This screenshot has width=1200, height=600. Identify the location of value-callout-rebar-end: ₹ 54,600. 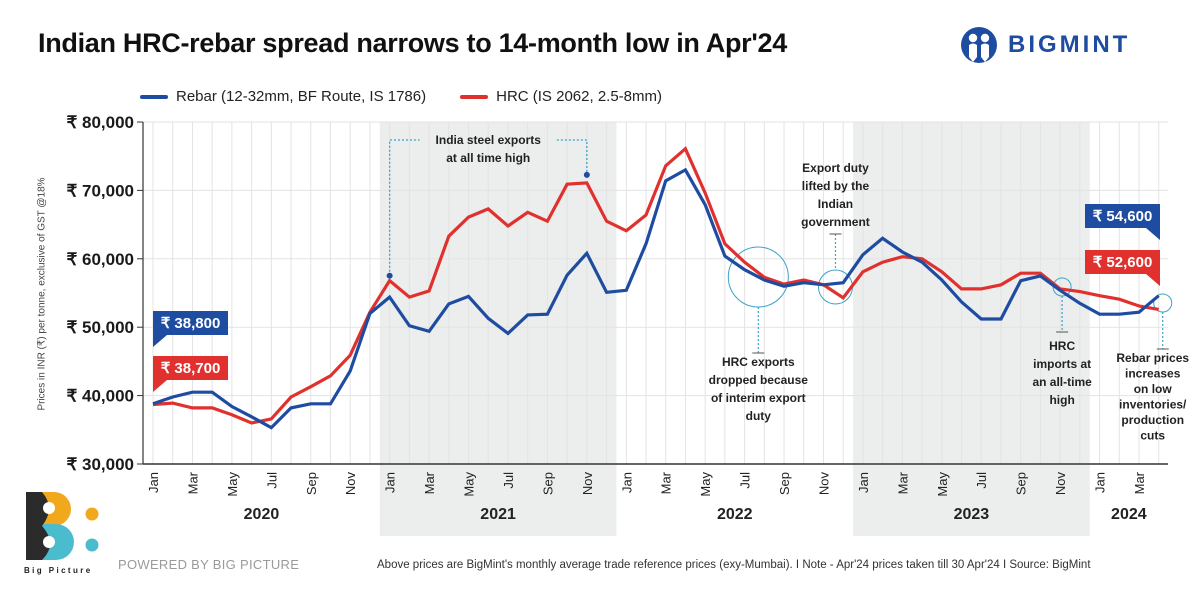
(1122, 222).